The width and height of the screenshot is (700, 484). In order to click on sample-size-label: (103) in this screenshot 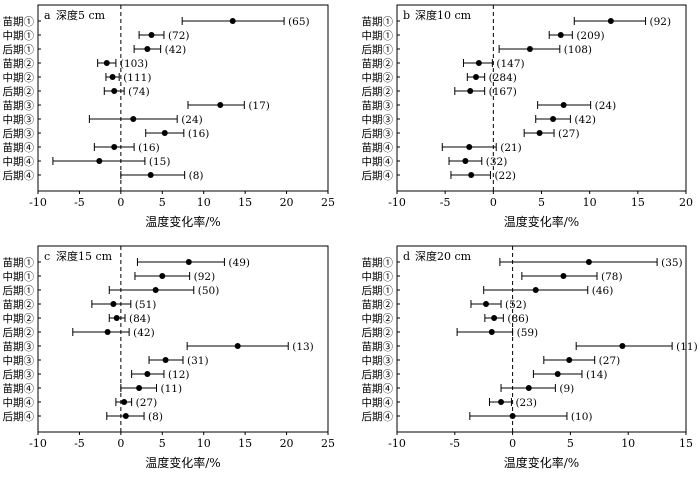, I will do `click(134, 64)`.